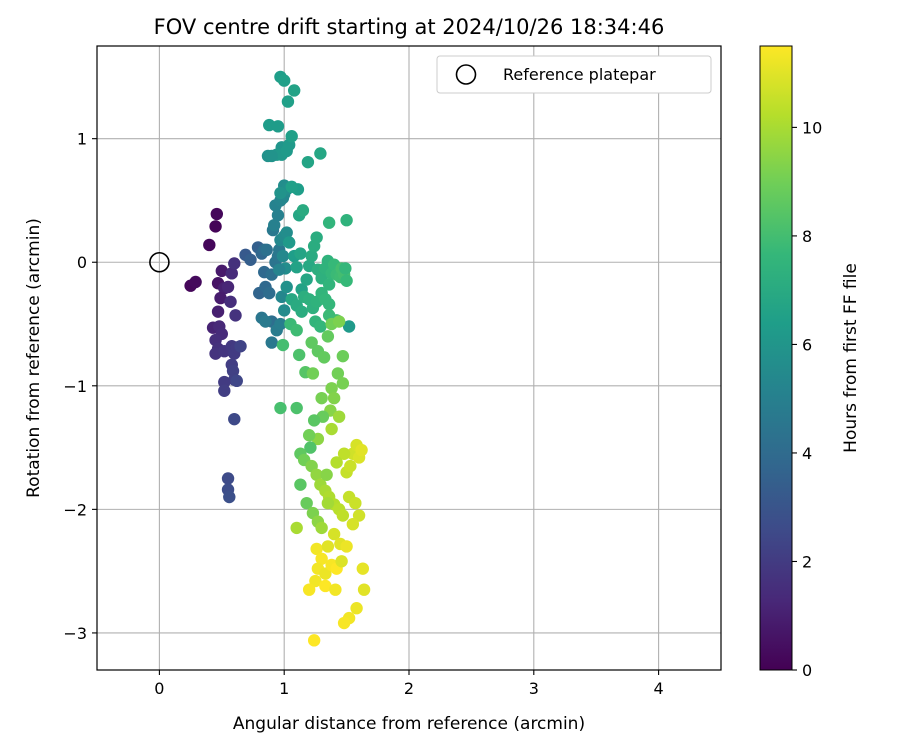 The image size is (900, 754). I want to click on x-tick-label: 4, so click(659, 688).